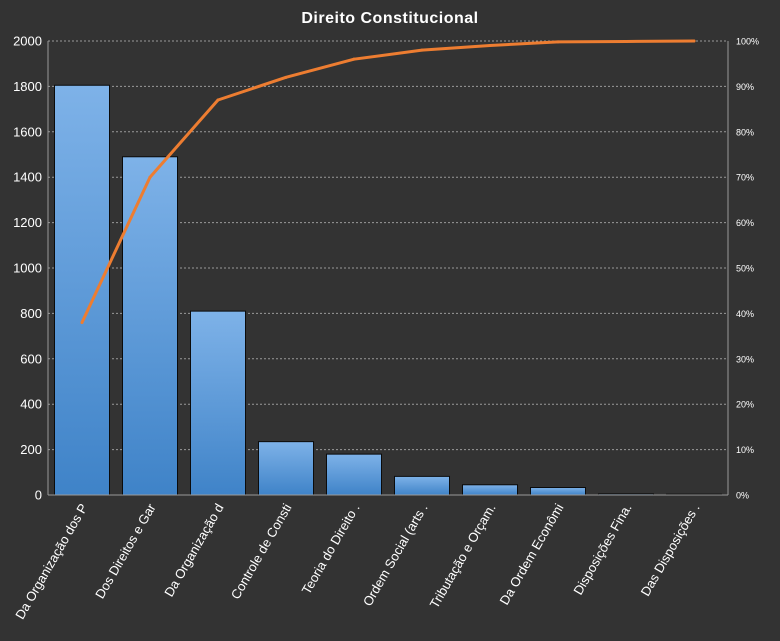 This screenshot has height=641, width=780. I want to click on right-tick-label: 100%, so click(747, 42).